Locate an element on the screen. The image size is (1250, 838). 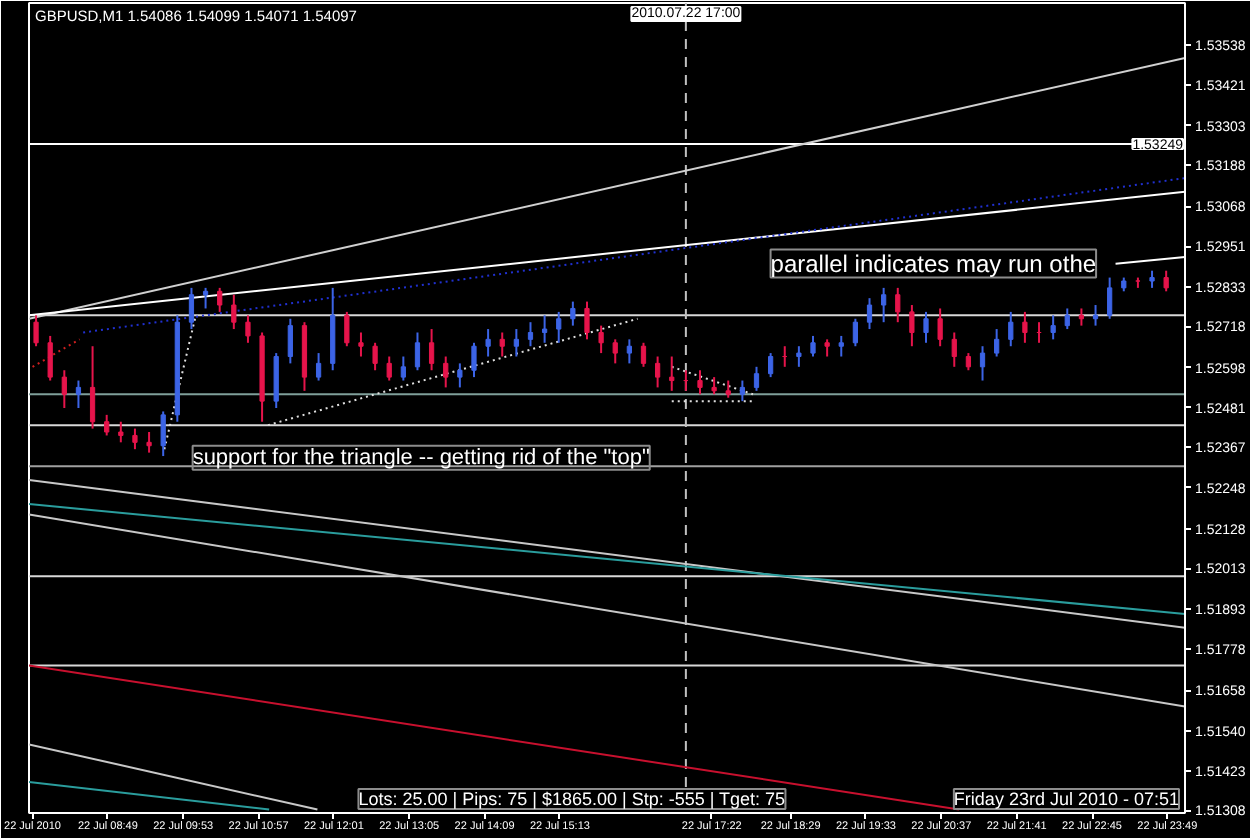
annotation: parallel indicates may run othe is located at coordinates (933, 263).